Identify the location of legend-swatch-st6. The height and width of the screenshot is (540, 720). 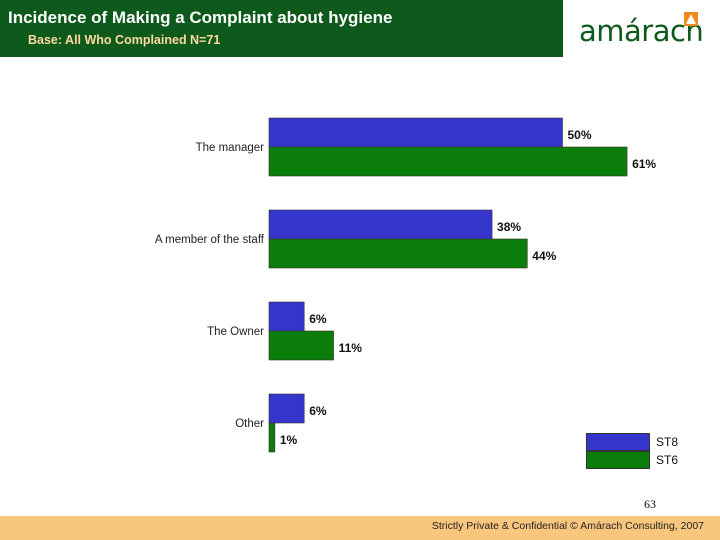
(618, 460).